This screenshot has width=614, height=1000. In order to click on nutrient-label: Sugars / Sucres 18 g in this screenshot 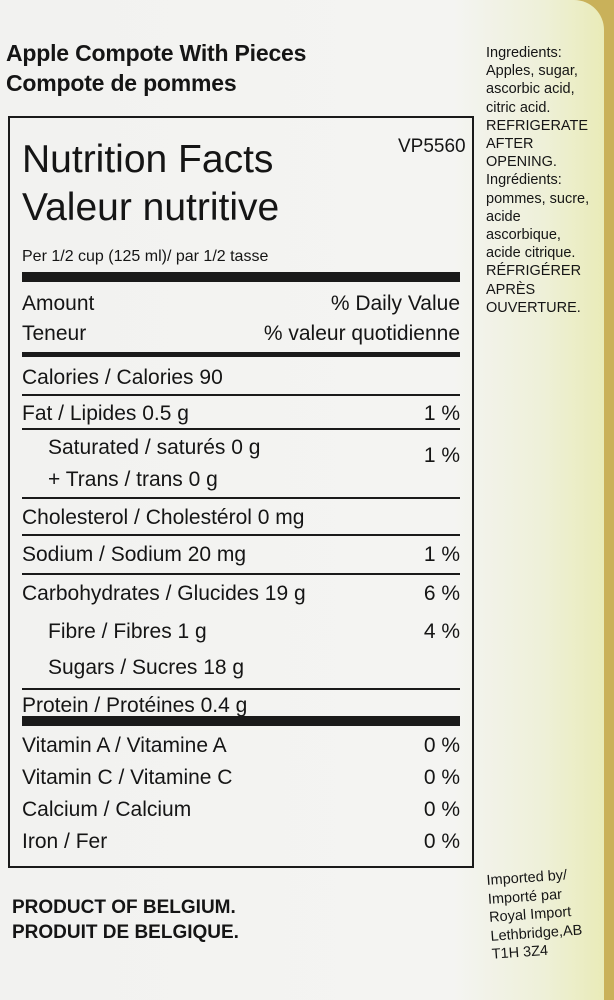, I will do `click(146, 667)`.